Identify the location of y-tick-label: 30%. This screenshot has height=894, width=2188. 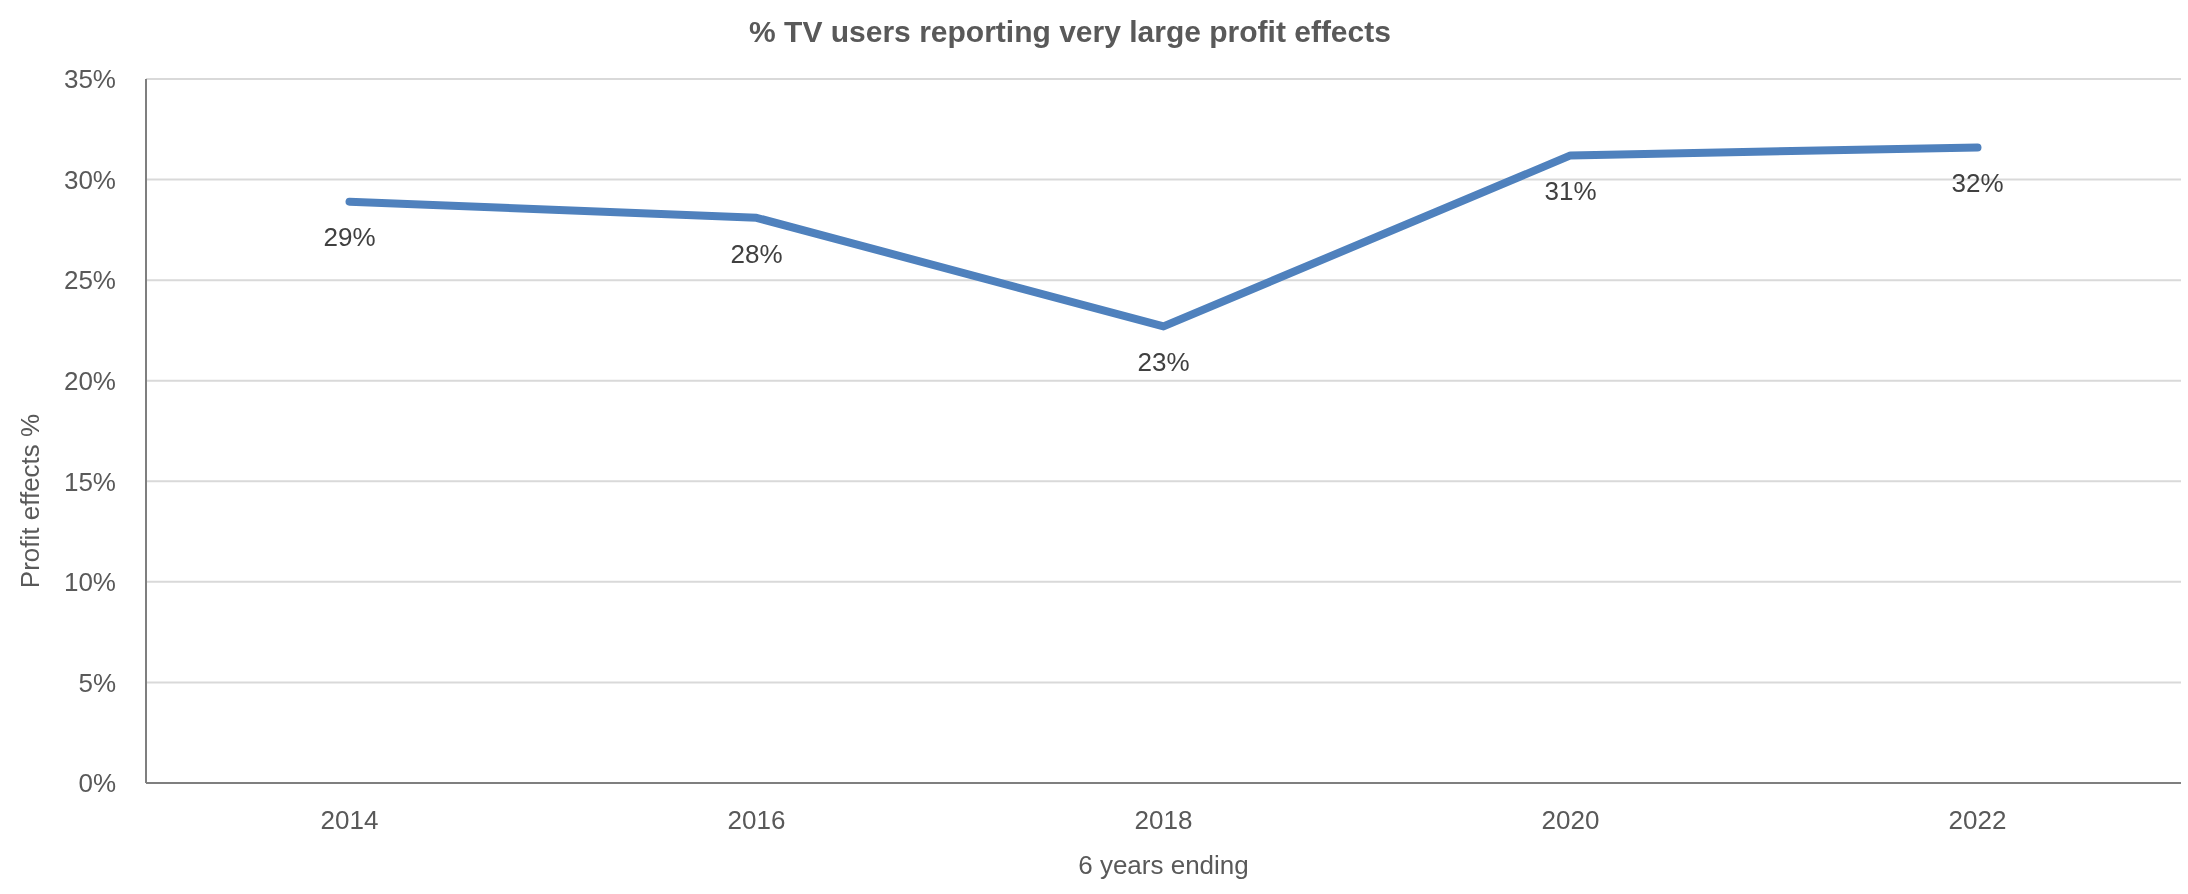
(89, 179).